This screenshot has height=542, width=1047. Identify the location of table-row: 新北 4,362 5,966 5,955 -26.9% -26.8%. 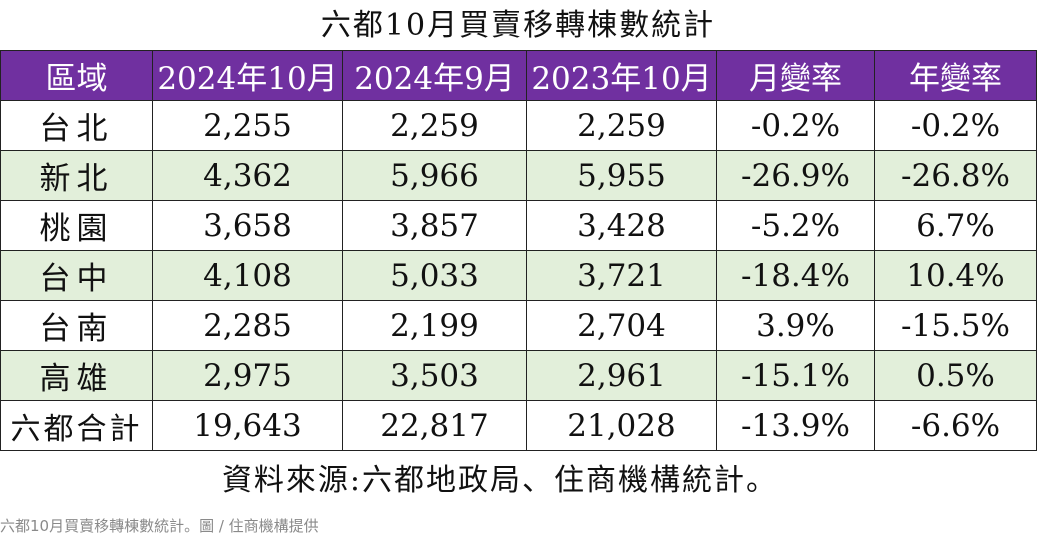
(518, 175).